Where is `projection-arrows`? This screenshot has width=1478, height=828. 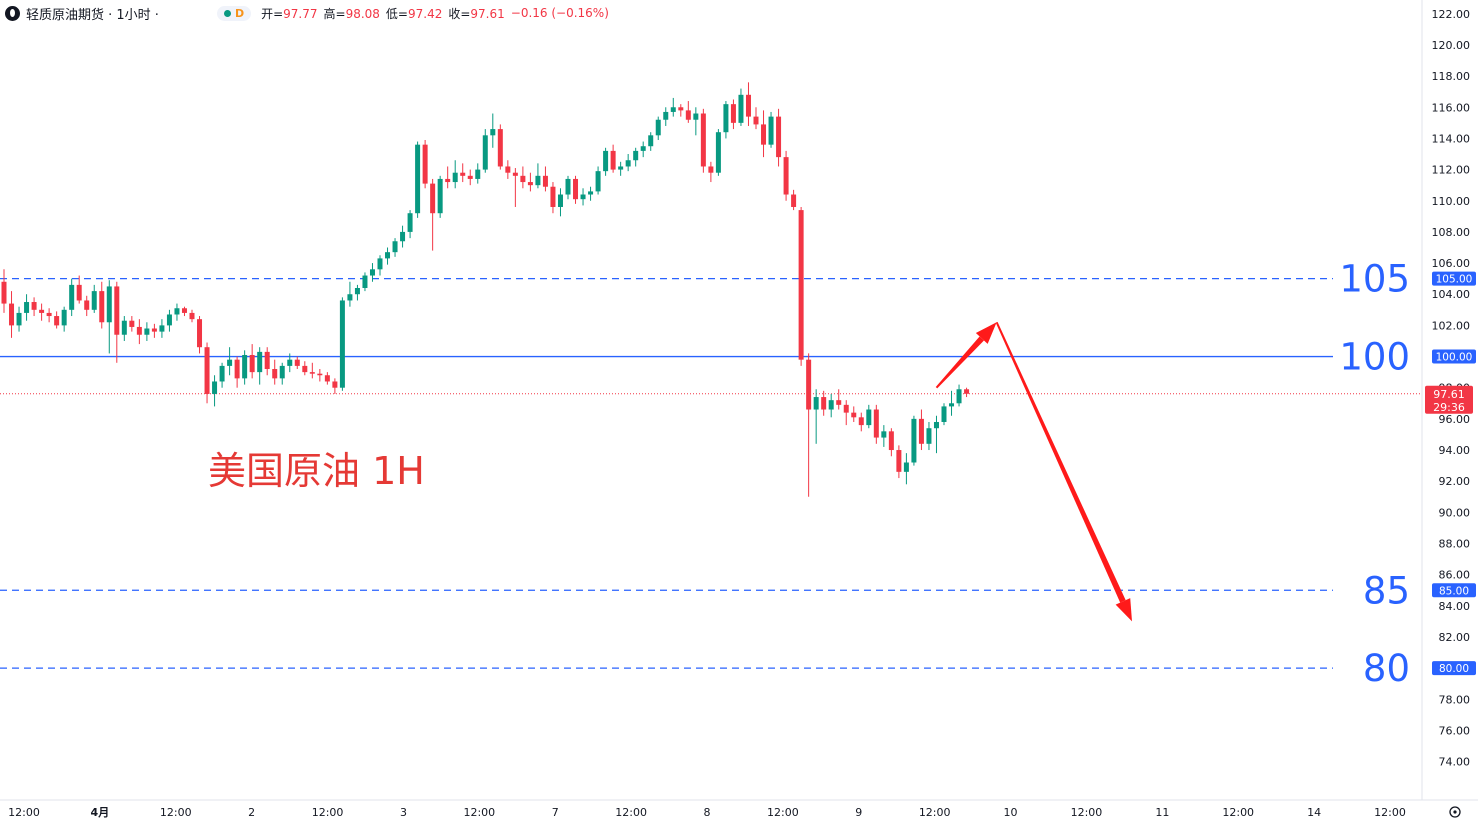
projection-arrows is located at coordinates (1033, 471).